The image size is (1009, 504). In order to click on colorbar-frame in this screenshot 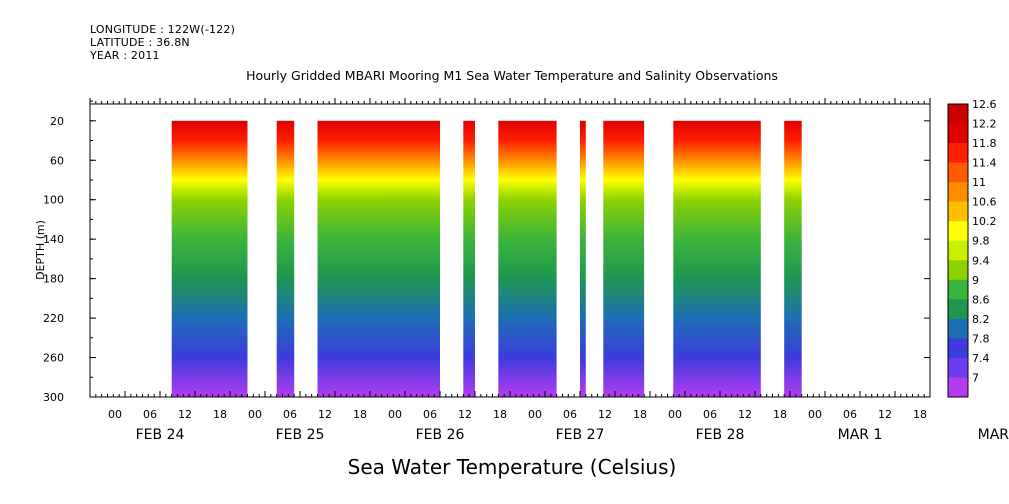, I will do `click(958, 250)`.